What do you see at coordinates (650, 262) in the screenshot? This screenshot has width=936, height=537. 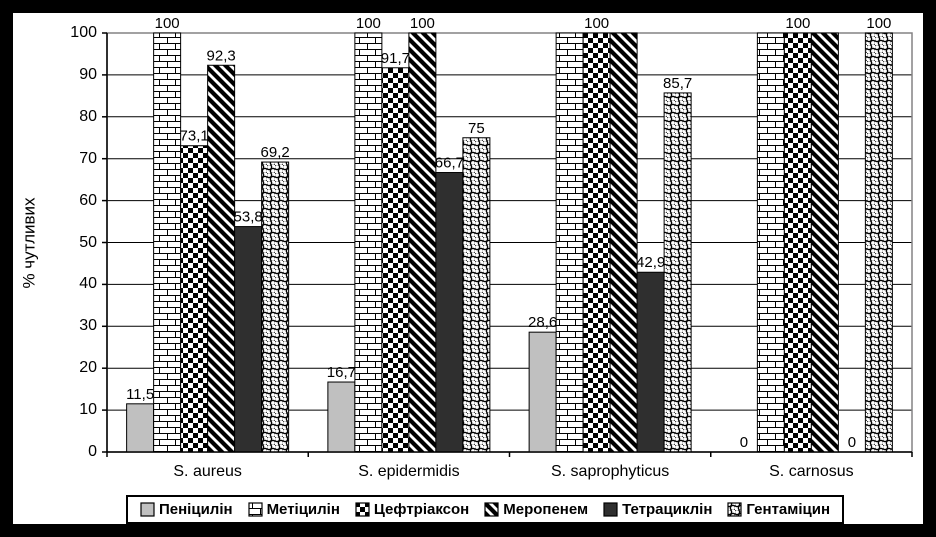 I see `bar-label: 42,9` at bounding box center [650, 262].